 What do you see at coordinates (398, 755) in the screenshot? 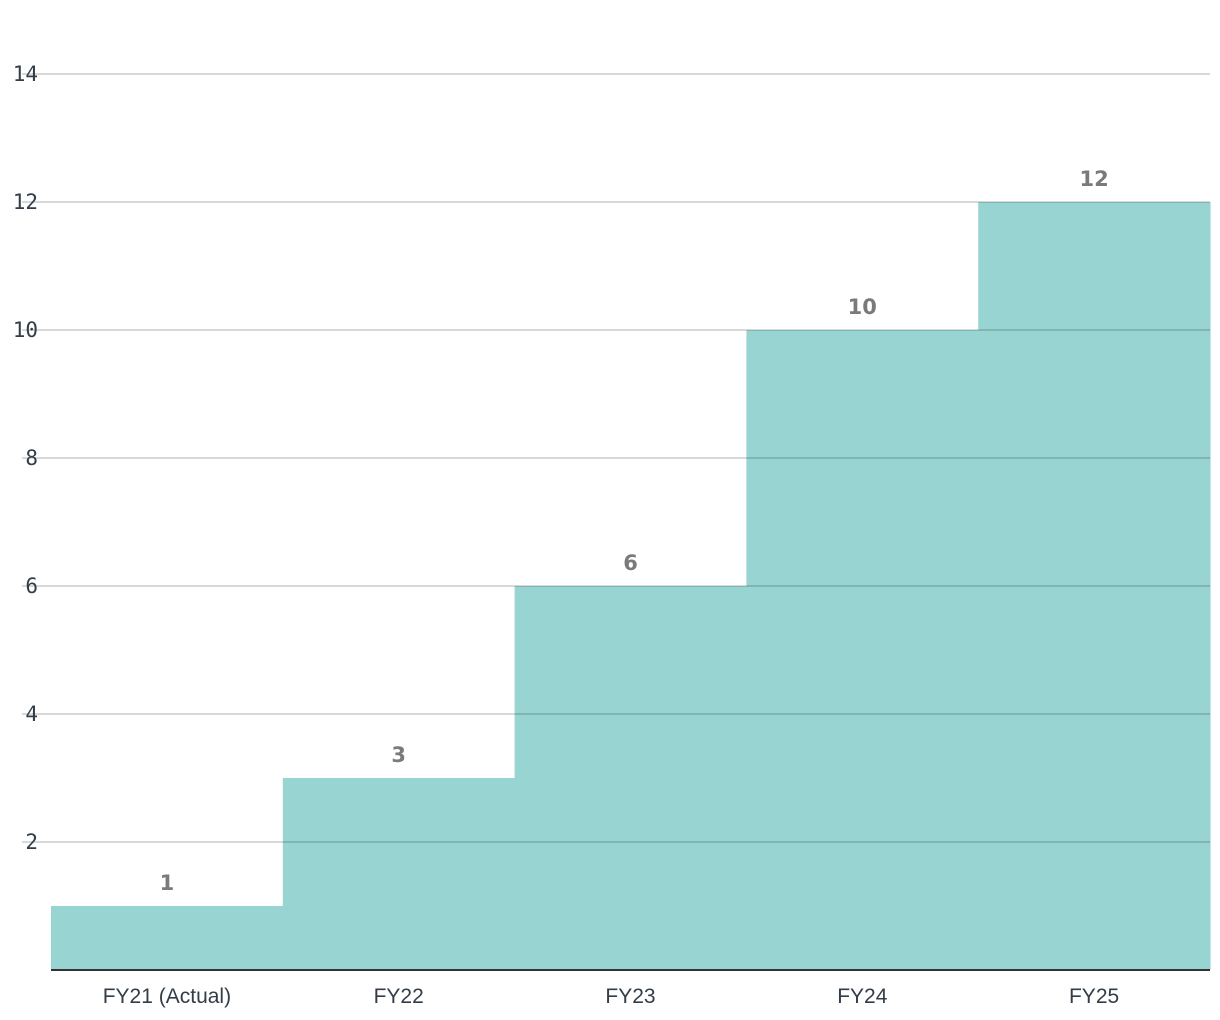
I see `data-label: 3` at bounding box center [398, 755].